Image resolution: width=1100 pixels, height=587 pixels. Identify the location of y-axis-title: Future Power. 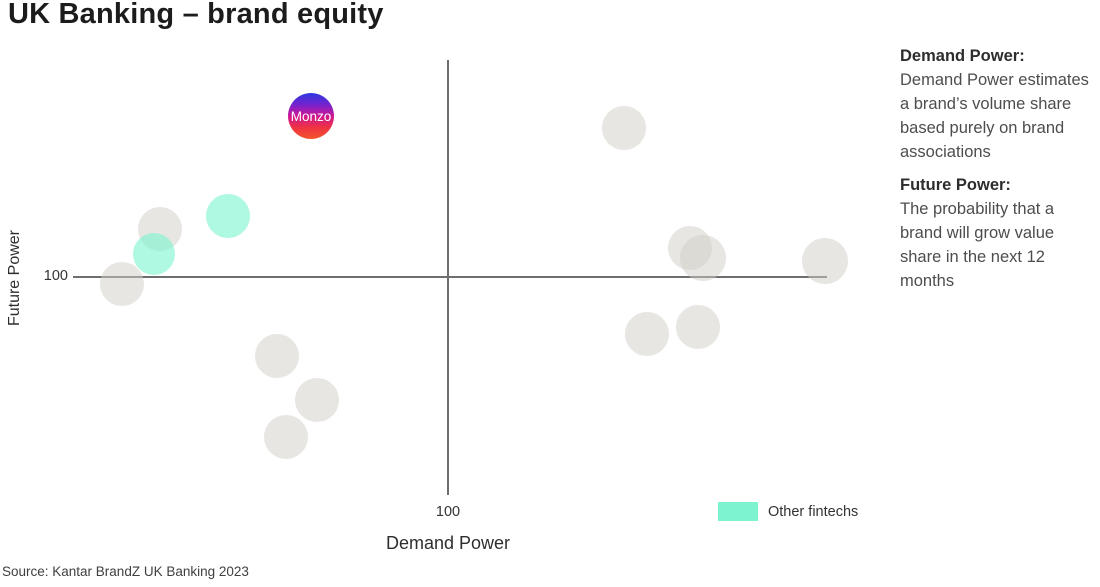
(14, 278).